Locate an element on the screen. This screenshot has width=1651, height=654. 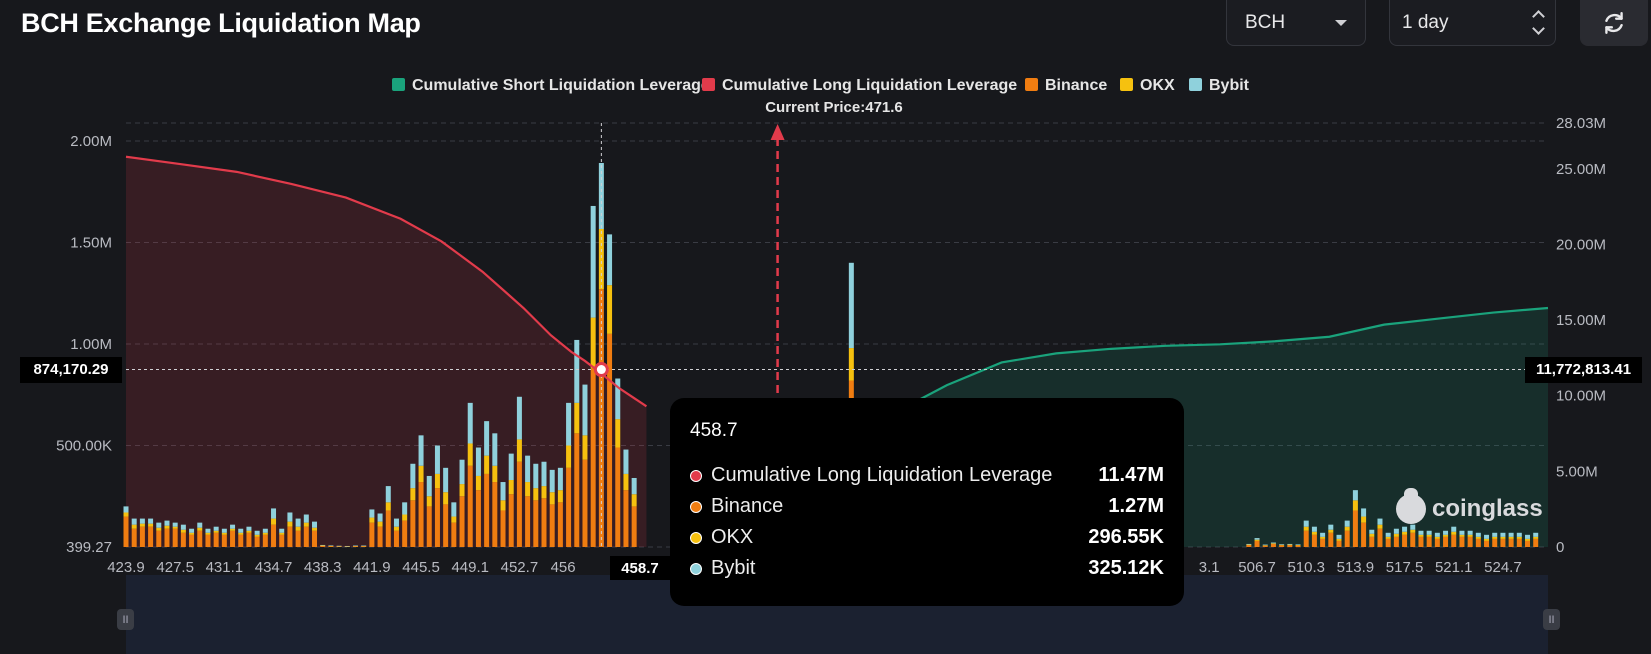
right-axis-tick: 5.00M is located at coordinates (1577, 471).